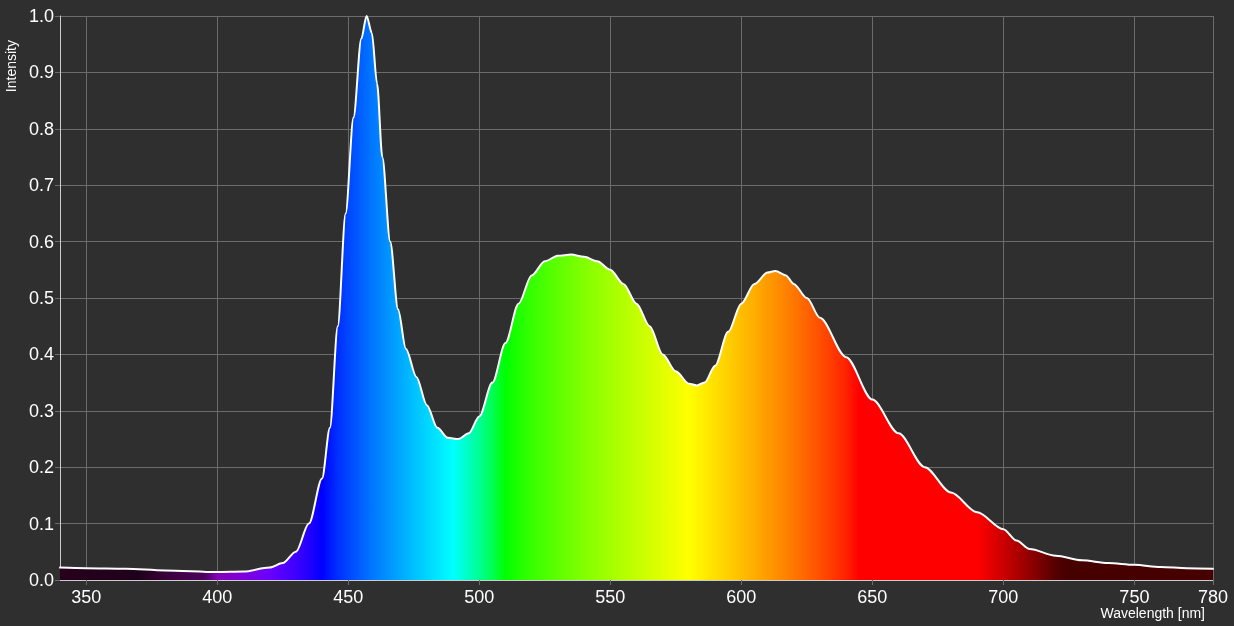 This screenshot has height=626, width=1234. Describe the element at coordinates (741, 597) in the screenshot. I see `x-tick-label: 600` at that location.